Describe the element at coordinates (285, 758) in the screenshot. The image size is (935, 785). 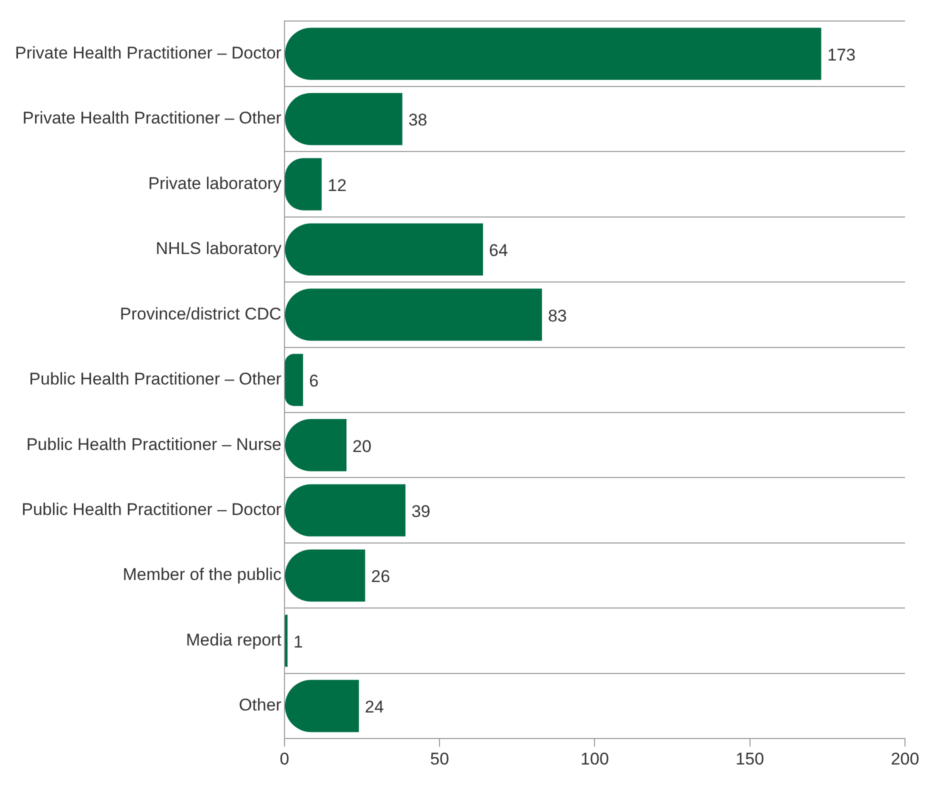
I see `x-tick-label: 0` at that location.